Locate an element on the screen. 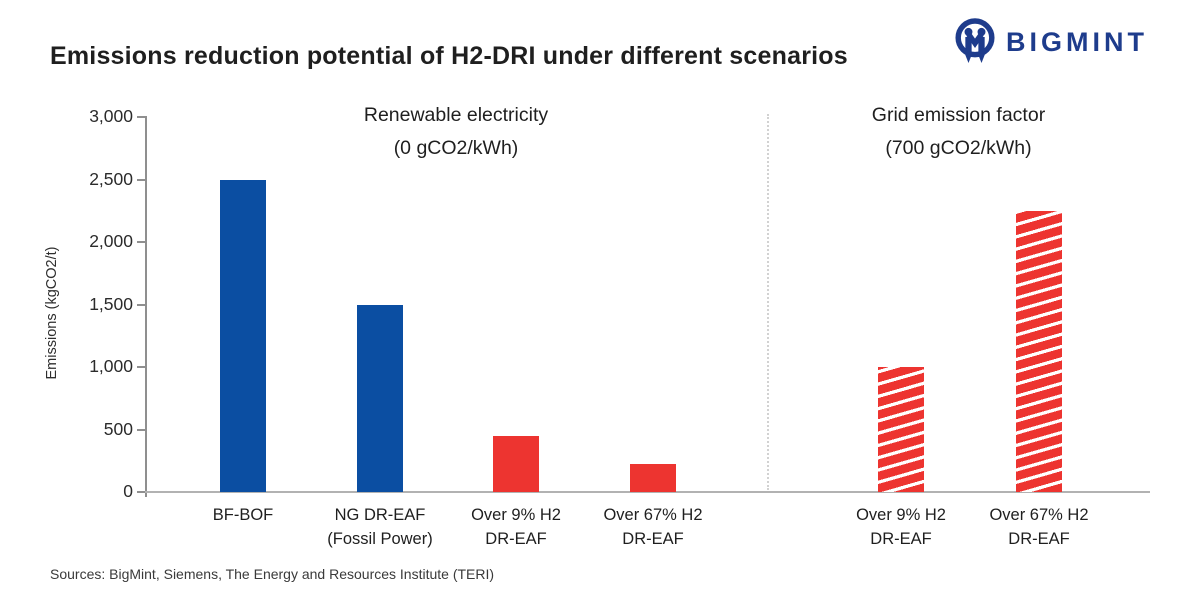 The height and width of the screenshot is (600, 1200). bigmint-logo: BIGMINT is located at coordinates (1051, 42).